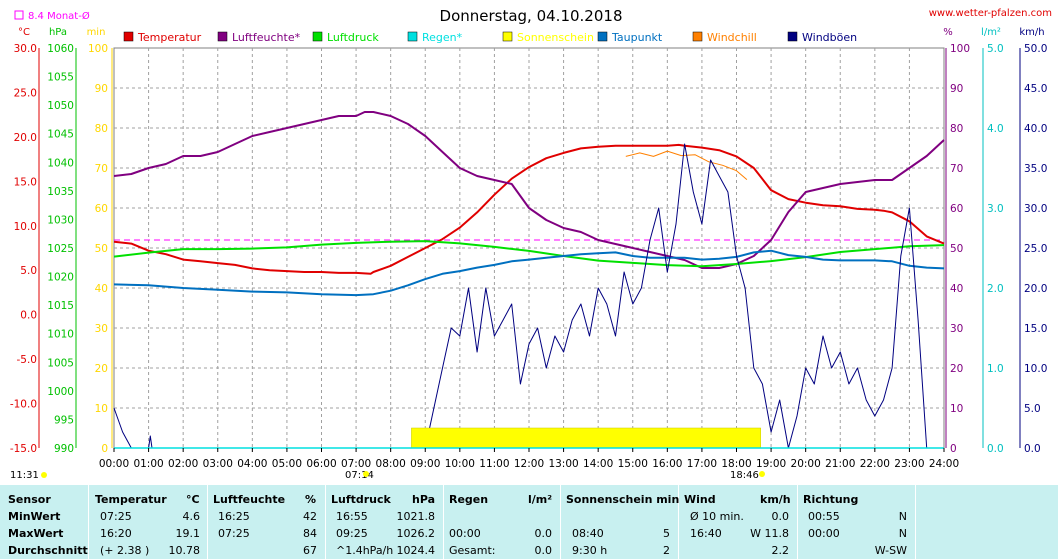 The width and height of the screenshot is (1058, 559). Describe the element at coordinates (25, 138) in the screenshot. I see `temp-axis-tick-label: 20.0` at that location.